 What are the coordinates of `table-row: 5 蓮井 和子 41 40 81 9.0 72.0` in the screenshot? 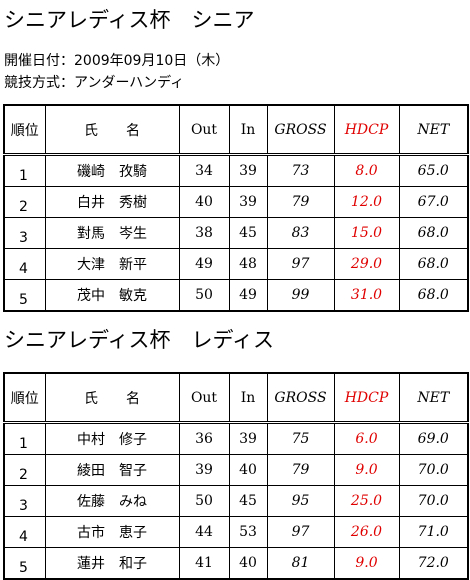 It's located at (236, 563).